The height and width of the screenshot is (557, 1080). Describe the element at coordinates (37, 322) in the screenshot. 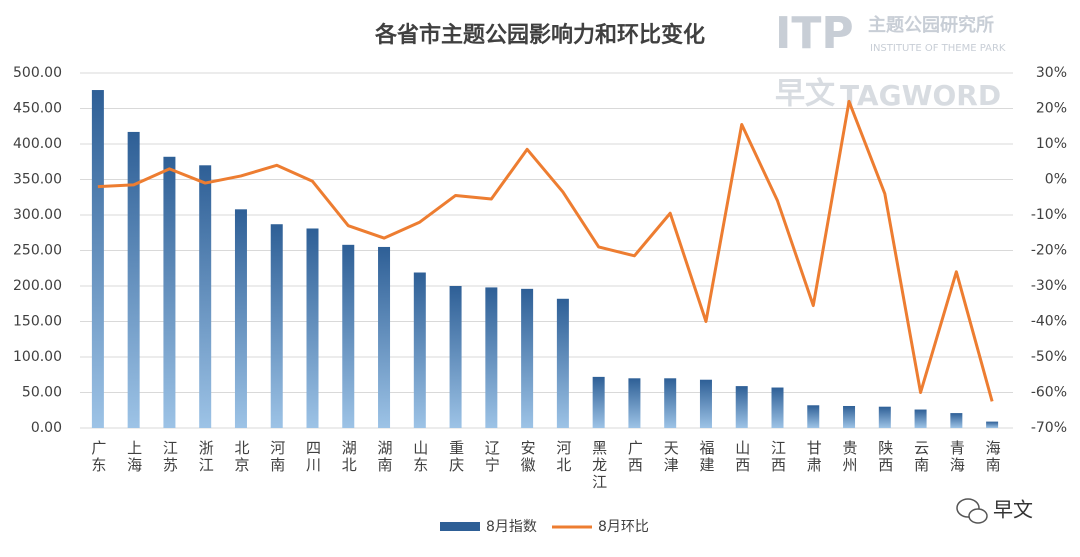

I see `y-tick-label: 150.00` at that location.